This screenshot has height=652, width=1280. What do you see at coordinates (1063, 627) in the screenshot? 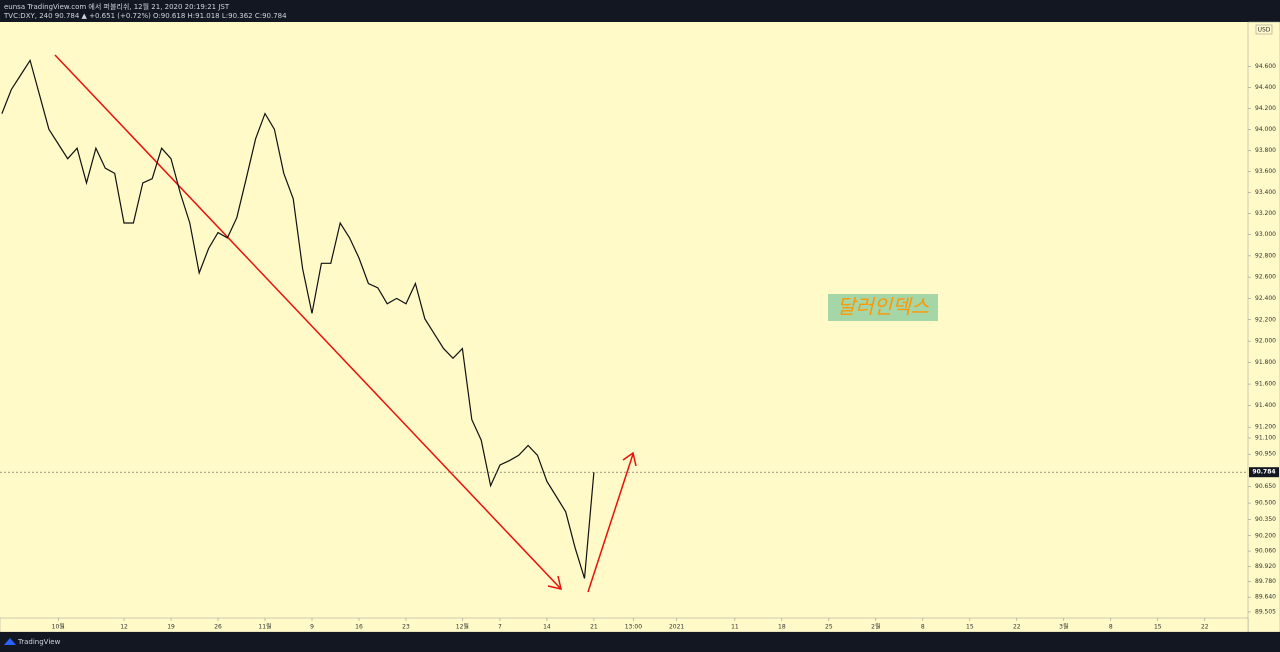
I see `x-tick-label: 3월` at bounding box center [1063, 627].